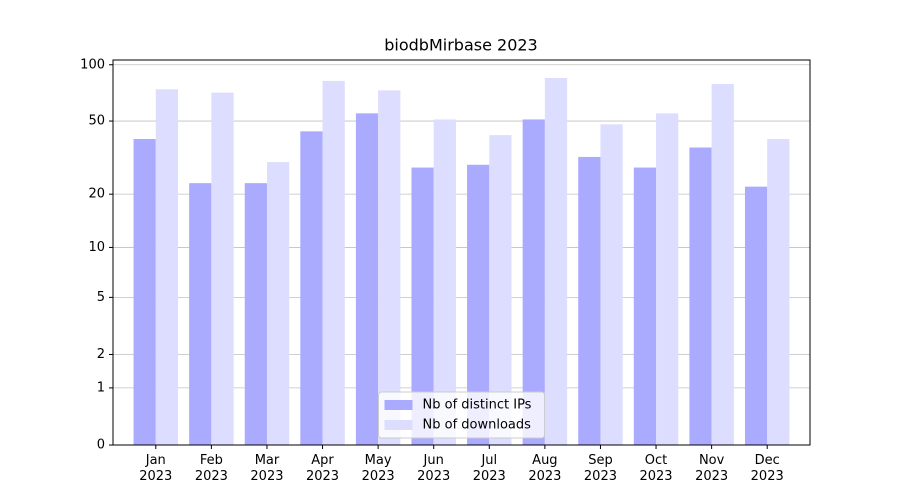 The width and height of the screenshot is (900, 500). Describe the element at coordinates (434, 468) in the screenshot. I see `x-tick-label: Jun 2023` at that location.